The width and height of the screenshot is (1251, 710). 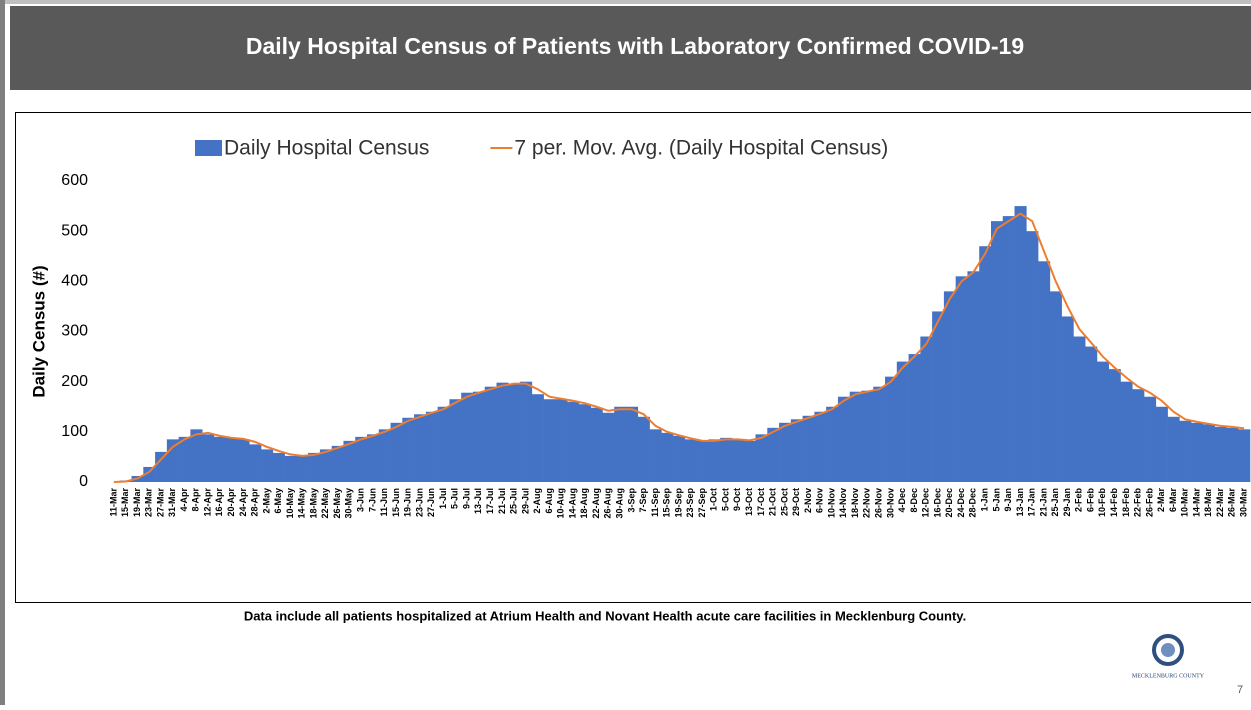 What do you see at coordinates (1240, 690) in the screenshot?
I see `page-number: 7` at bounding box center [1240, 690].